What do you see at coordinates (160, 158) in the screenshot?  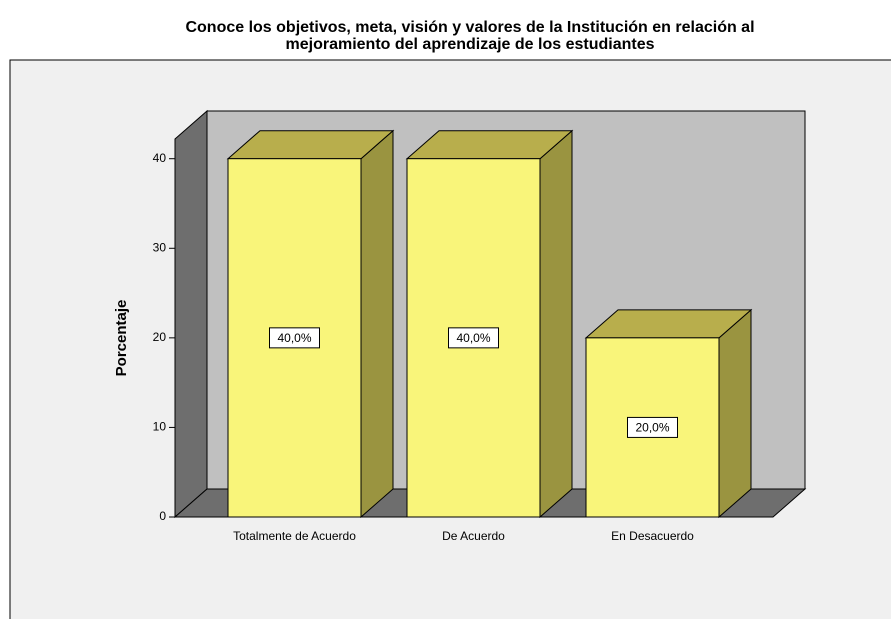 I see `y-tick-label: 40` at bounding box center [160, 158].